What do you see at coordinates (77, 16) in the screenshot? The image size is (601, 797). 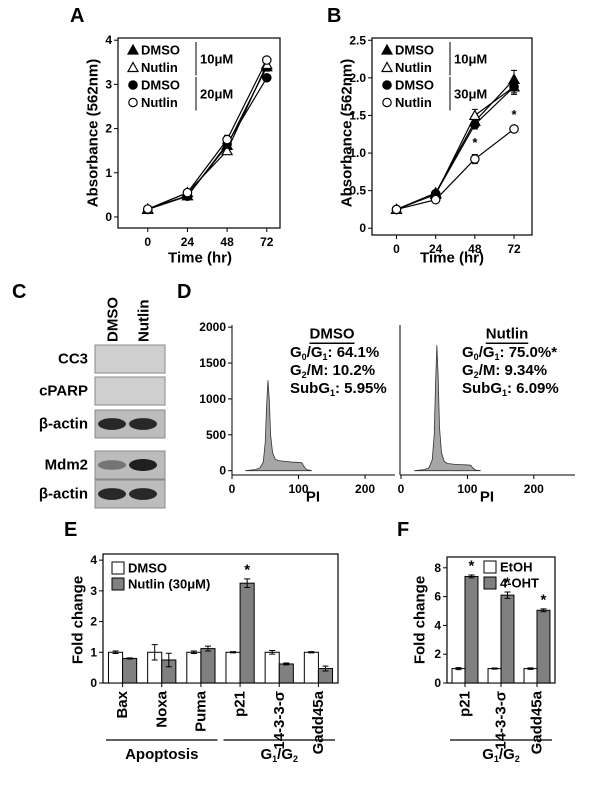 I see `panel-label: A` at bounding box center [77, 16].